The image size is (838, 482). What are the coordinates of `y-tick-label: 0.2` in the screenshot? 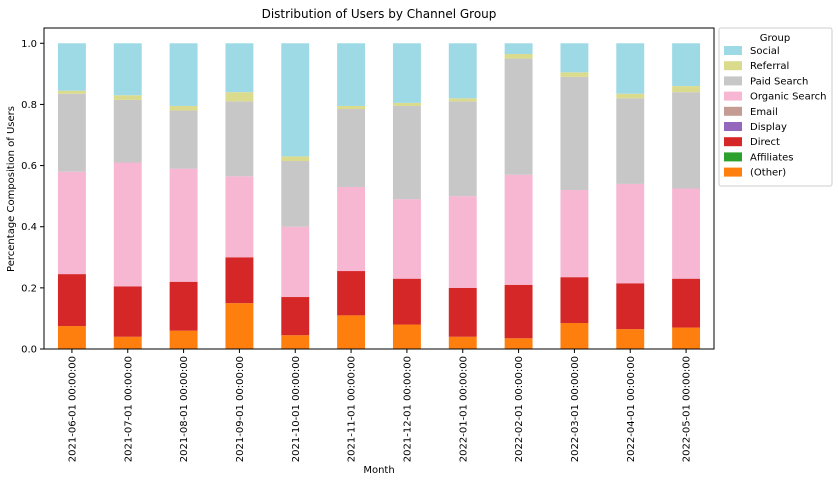 It's located at (29, 288).